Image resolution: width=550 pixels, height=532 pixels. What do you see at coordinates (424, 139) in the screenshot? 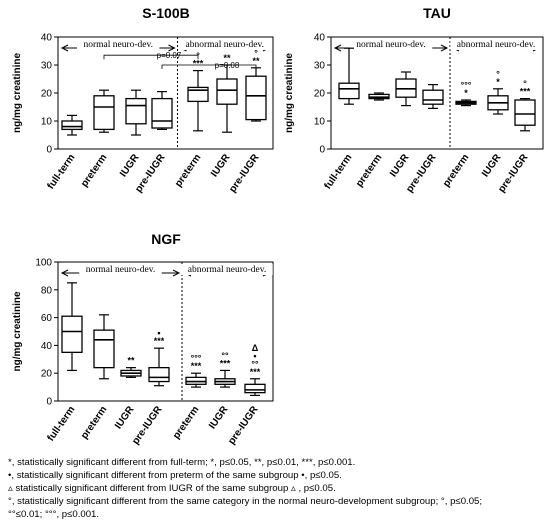
I see `box-pre-iugr: pre-IUGR` at bounding box center [424, 139].